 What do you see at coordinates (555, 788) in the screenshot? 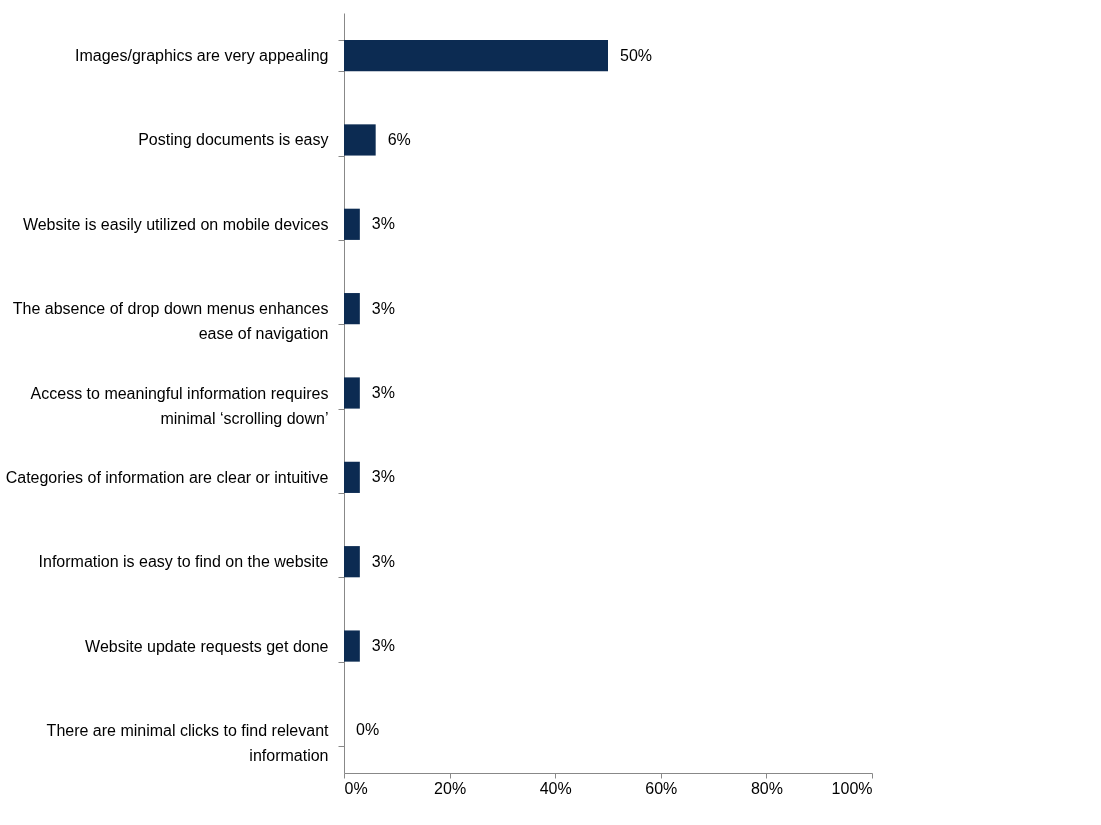
I see `x-tick-label: 40%` at bounding box center [555, 788].